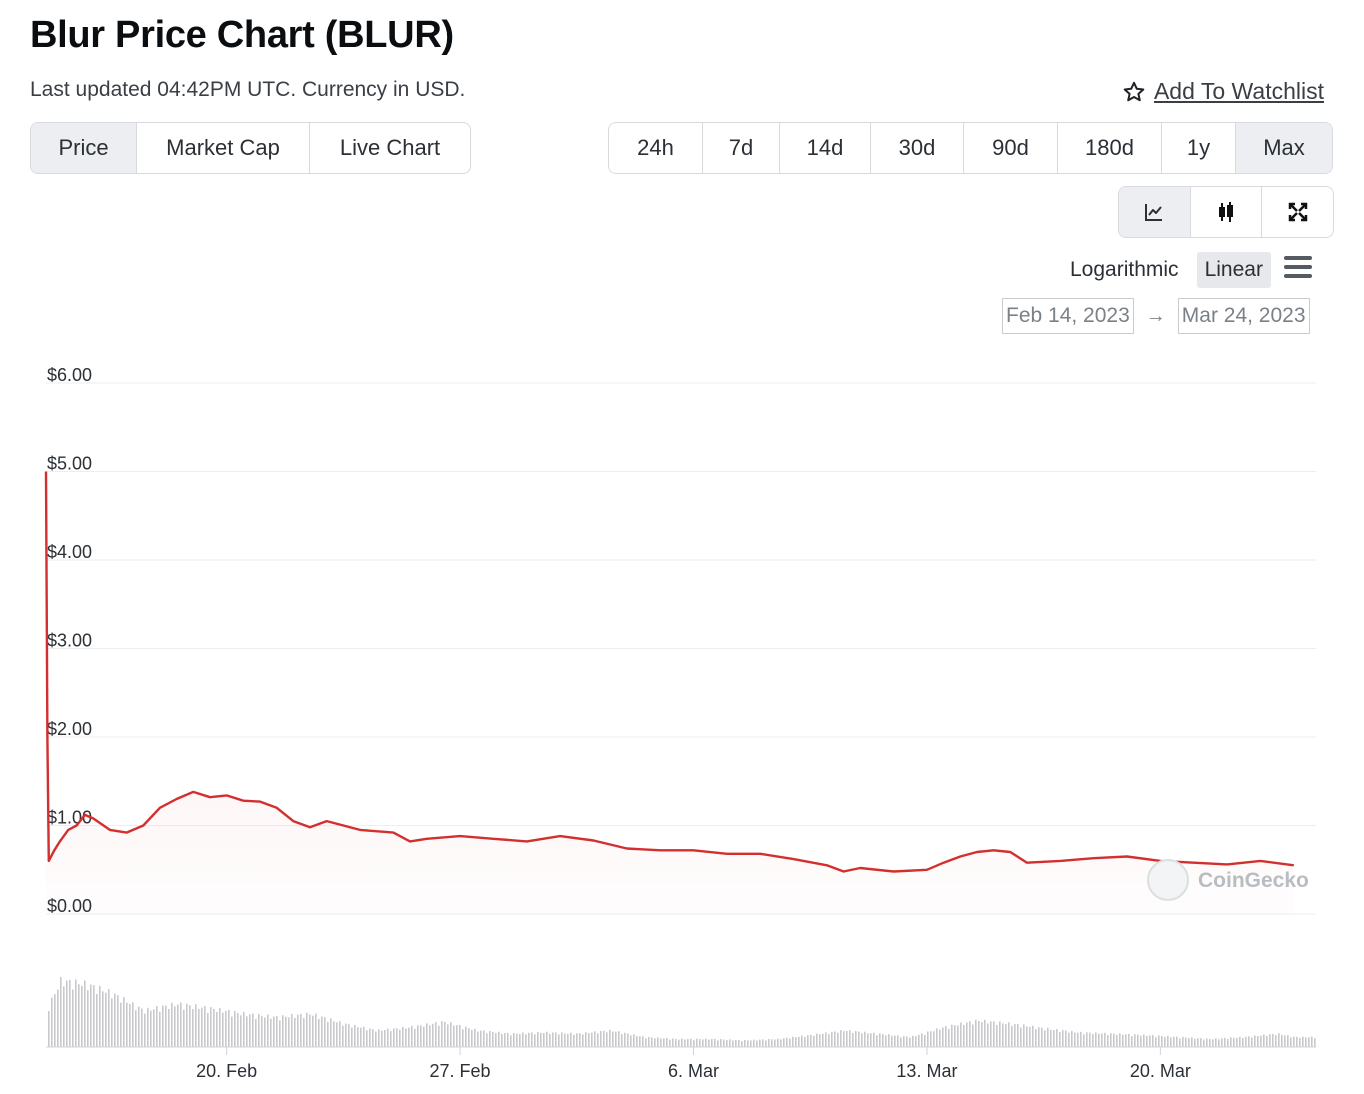 The width and height of the screenshot is (1364, 1094). Describe the element at coordinates (1298, 269) in the screenshot. I see `hamburger-menu-icon` at that location.